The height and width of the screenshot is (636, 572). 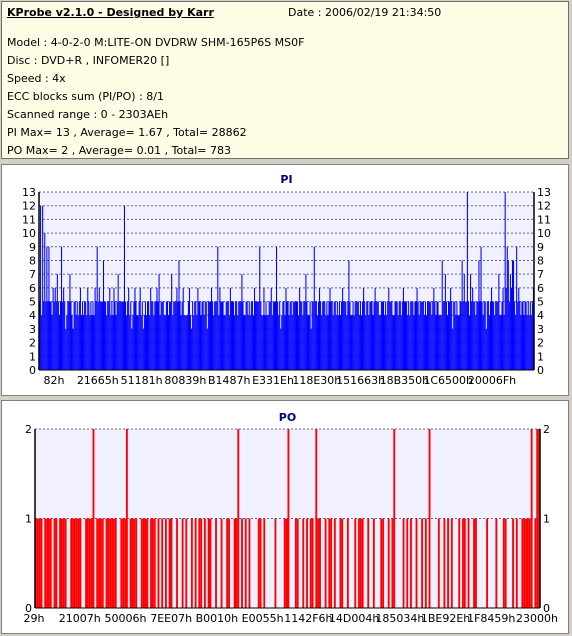 What do you see at coordinates (540, 274) in the screenshot?
I see `pi-ytick-right: 7` at bounding box center [540, 274].